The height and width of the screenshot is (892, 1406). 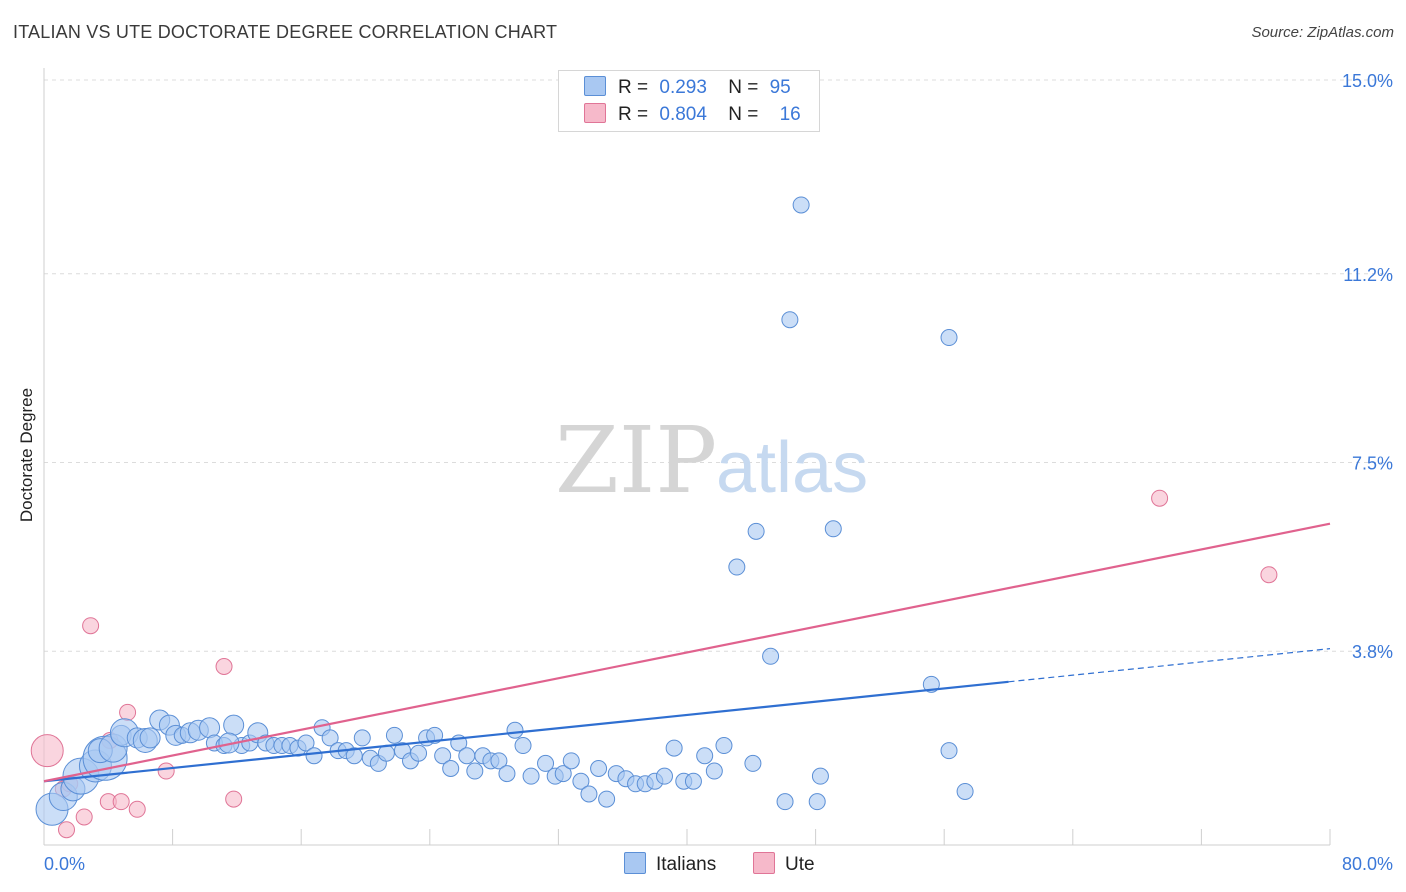 I want to click on legend-r-value: 0.804, so click(x=683, y=114).